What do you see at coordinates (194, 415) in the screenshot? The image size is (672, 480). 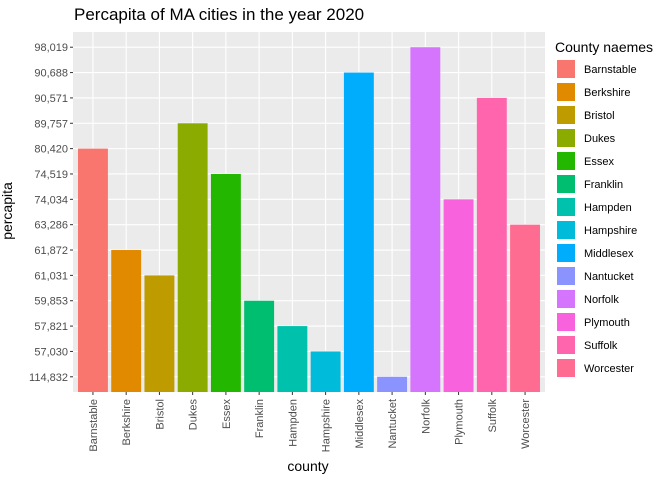 I see `x-tick-label: Dukes` at bounding box center [194, 415].